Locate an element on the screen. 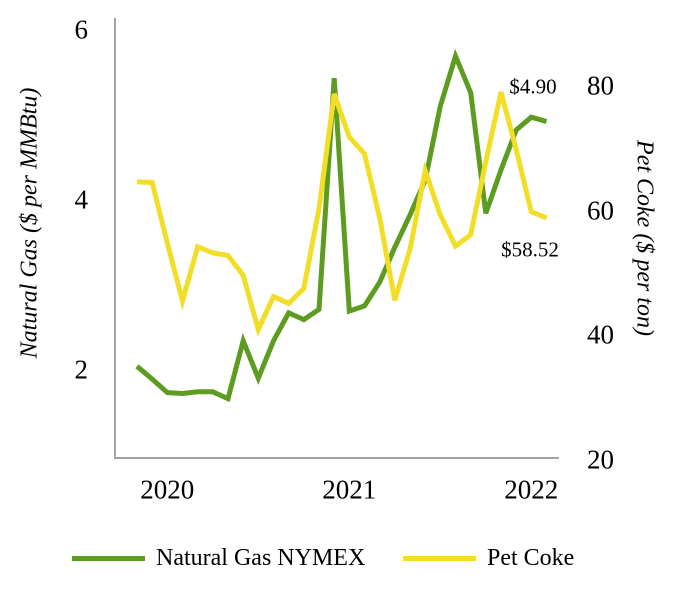 The height and width of the screenshot is (600, 682). legend-label-natural-gas: Natural Gas NYMEX is located at coordinates (261, 558).